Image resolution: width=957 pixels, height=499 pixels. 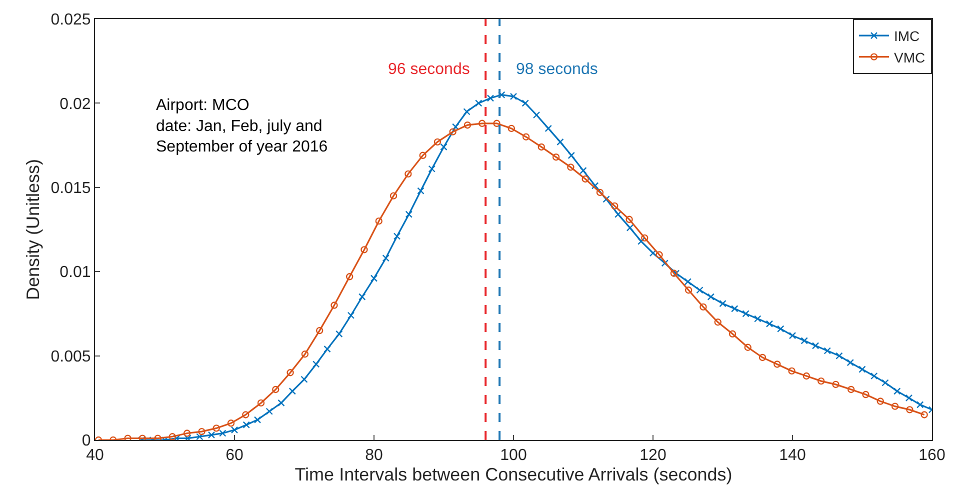 What do you see at coordinates (907, 36) in the screenshot?
I see `legend-label: IMC` at bounding box center [907, 36].